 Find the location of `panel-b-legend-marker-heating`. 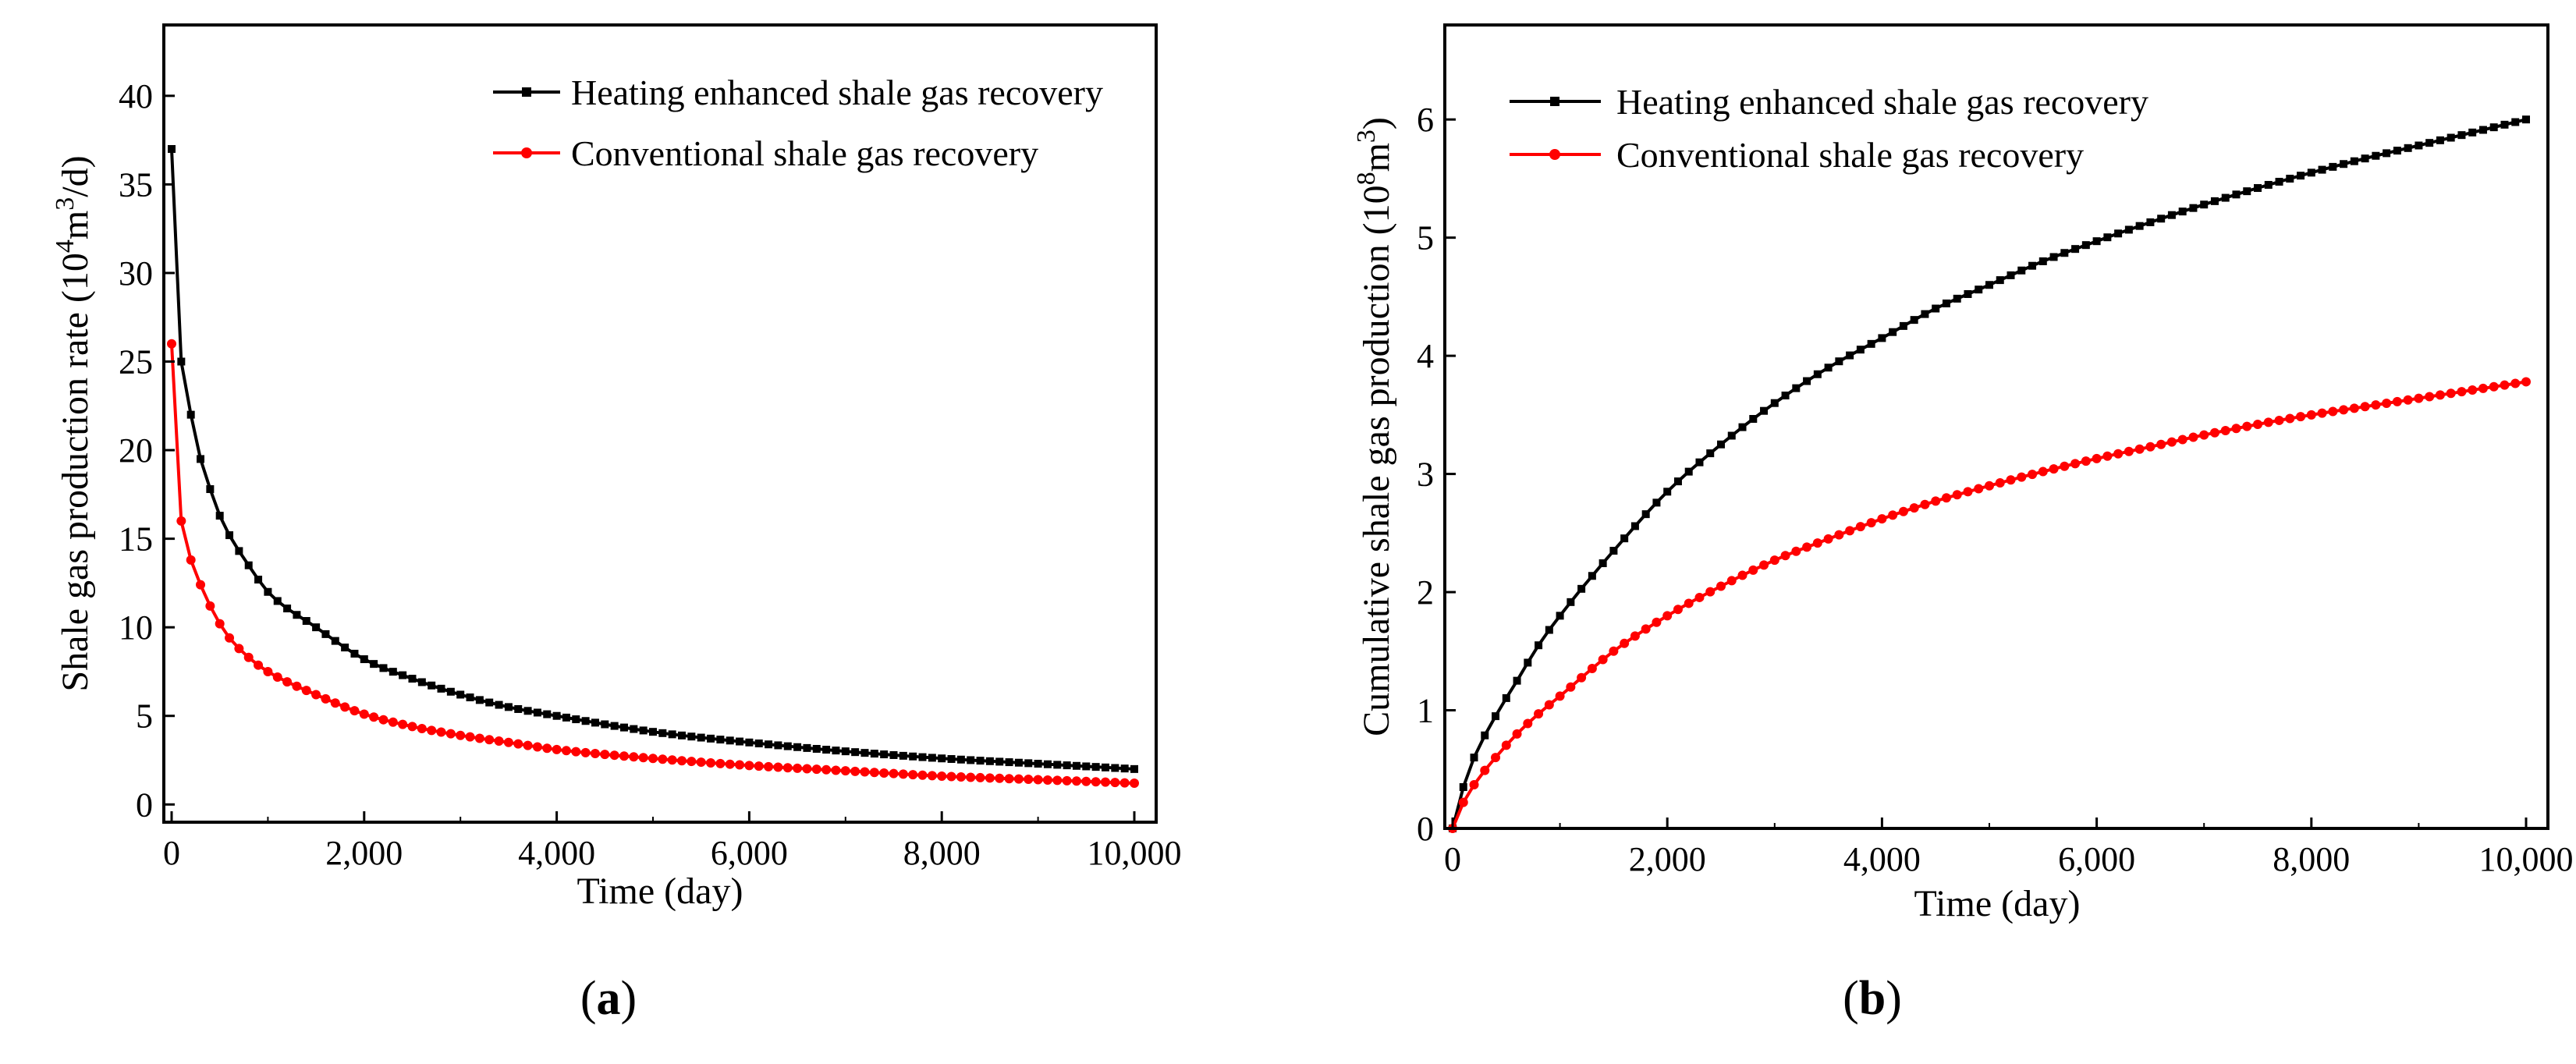

panel-b-legend-marker-heating is located at coordinates (1554, 101).